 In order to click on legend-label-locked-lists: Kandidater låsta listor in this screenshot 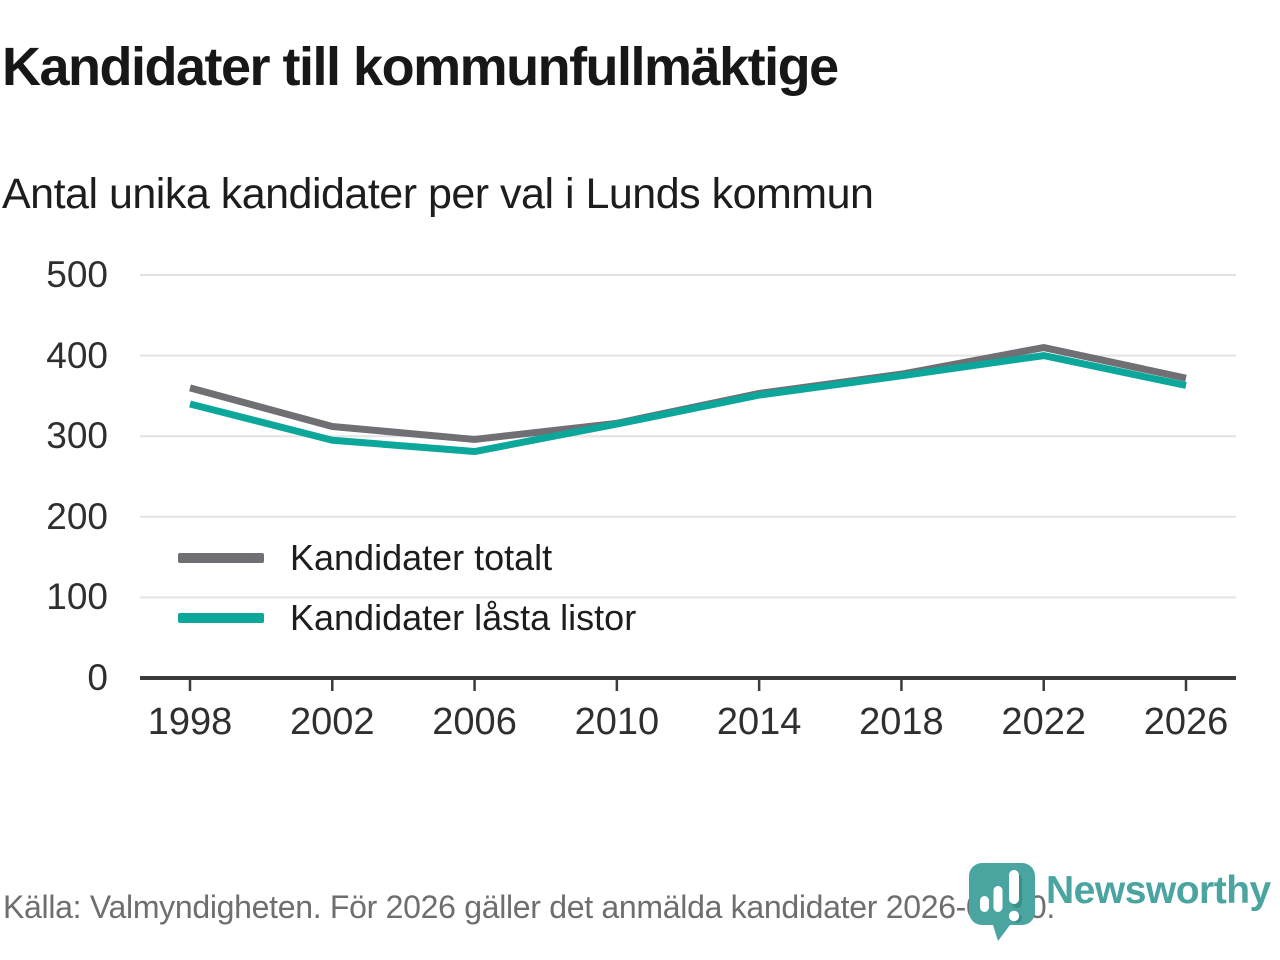, I will do `click(463, 617)`.